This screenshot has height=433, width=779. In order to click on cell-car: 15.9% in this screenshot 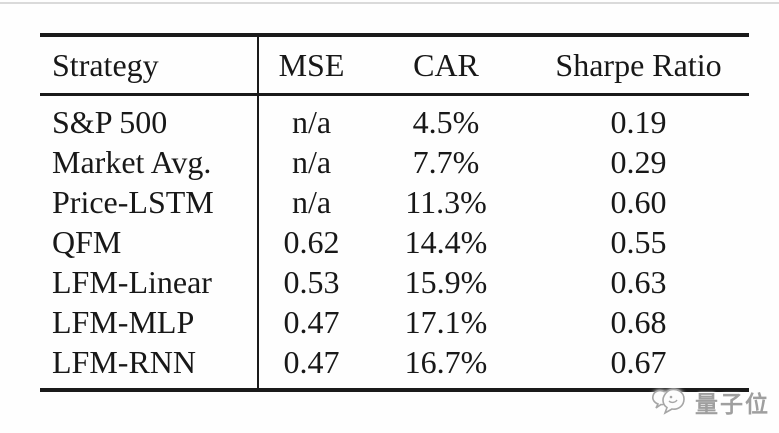, I will do `click(446, 281)`.